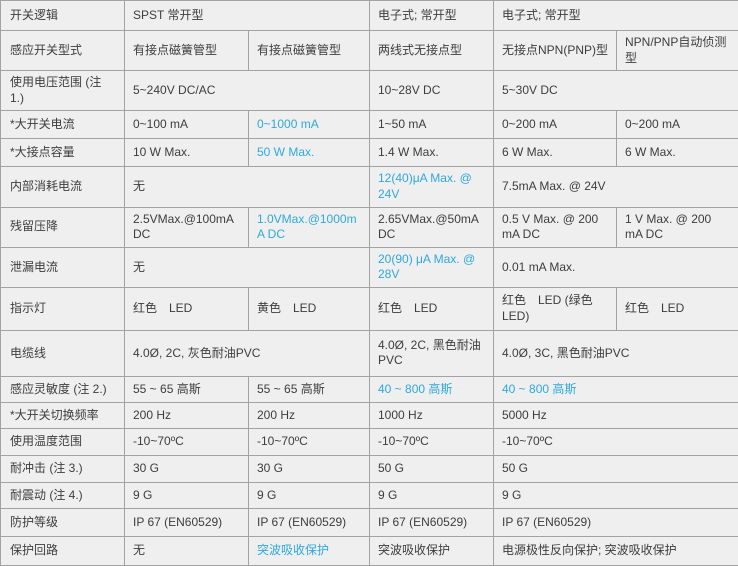  I want to click on spec-row: 保护回路无突波吸收保护突波吸收保护电源极性反向保护; 突波吸收保护, so click(369, 550).